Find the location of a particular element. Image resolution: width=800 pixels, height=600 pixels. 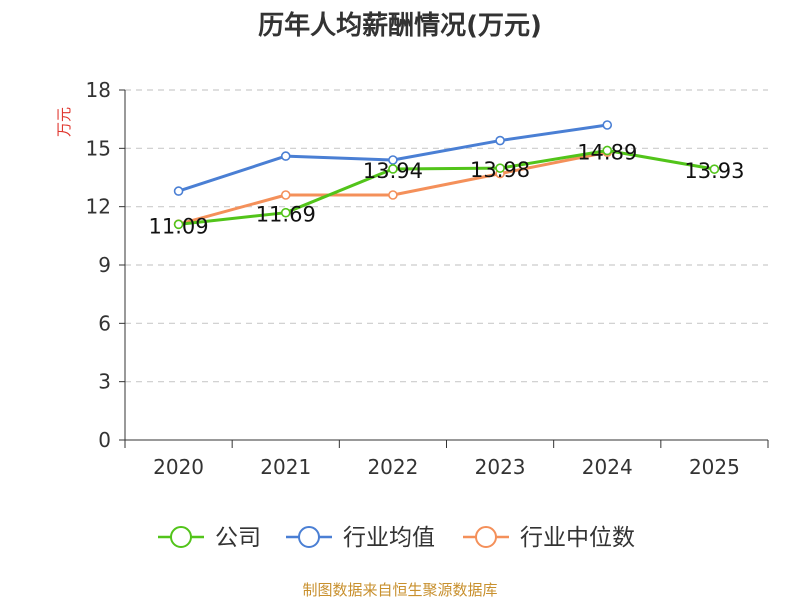

data-label: 14.89 is located at coordinates (607, 152).